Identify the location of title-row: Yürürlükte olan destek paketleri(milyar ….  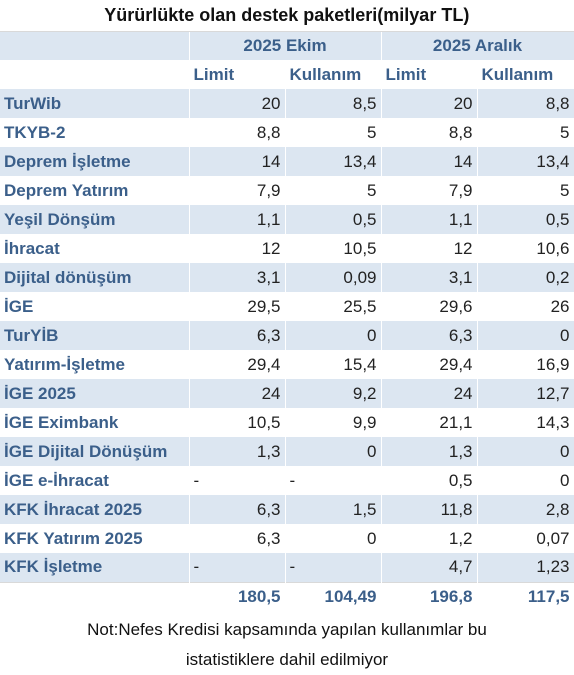
(287, 16).